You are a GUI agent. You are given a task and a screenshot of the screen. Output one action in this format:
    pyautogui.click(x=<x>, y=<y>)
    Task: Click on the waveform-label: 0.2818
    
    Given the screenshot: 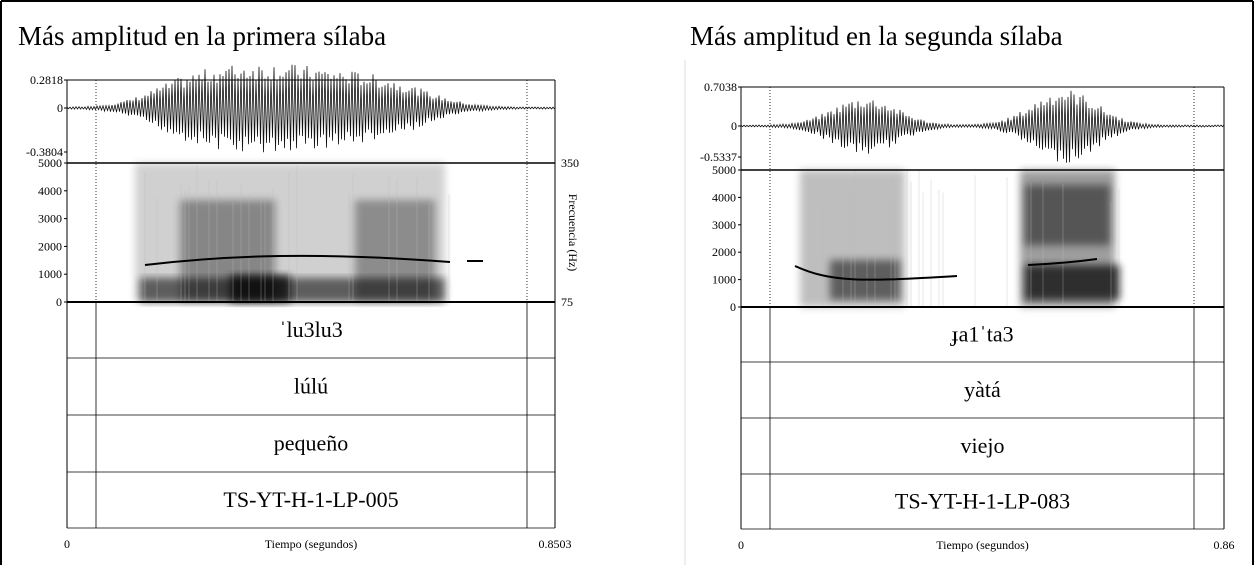 What is the action you would take?
    pyautogui.click(x=46, y=80)
    